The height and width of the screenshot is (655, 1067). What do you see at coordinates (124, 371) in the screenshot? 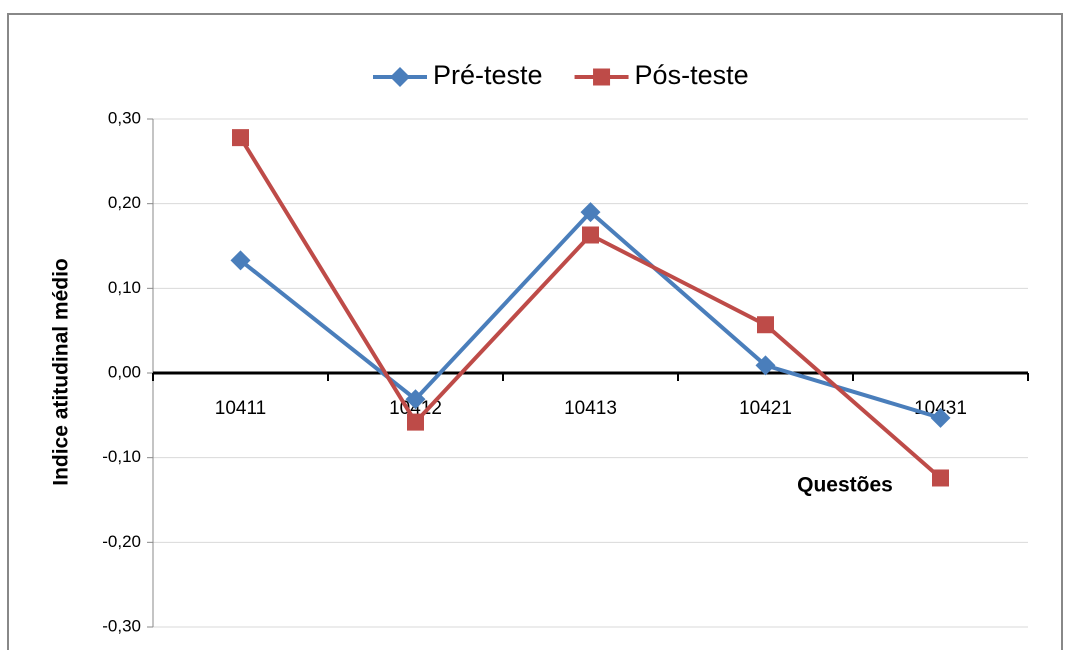
I see `y-tick-label: 0,00` at bounding box center [124, 371].